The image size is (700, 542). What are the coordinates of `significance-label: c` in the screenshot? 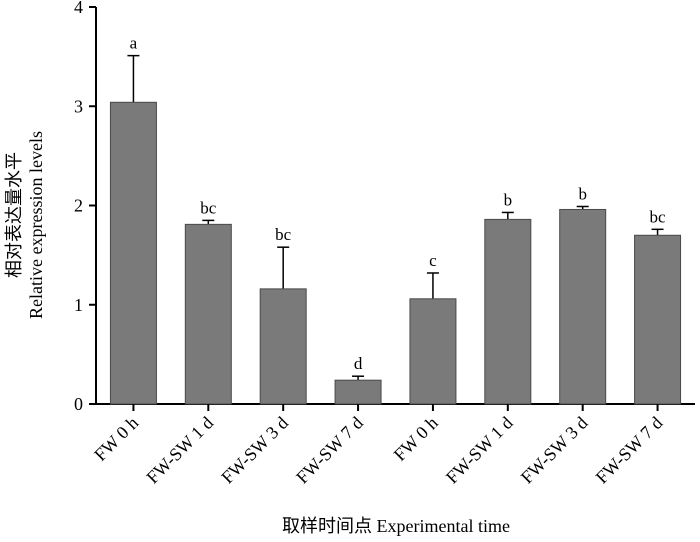 It's located at (433, 260).